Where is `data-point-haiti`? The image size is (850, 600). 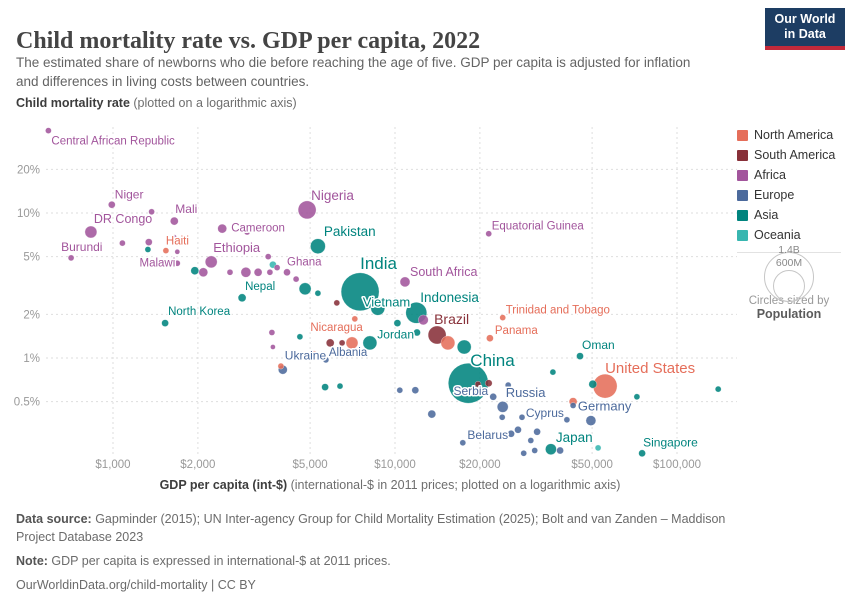 data-point-haiti is located at coordinates (166, 250).